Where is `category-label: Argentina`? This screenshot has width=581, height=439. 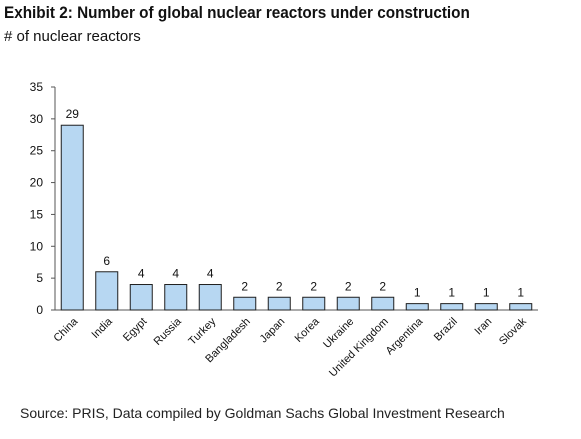
category-label: Argentina is located at coordinates (405, 336).